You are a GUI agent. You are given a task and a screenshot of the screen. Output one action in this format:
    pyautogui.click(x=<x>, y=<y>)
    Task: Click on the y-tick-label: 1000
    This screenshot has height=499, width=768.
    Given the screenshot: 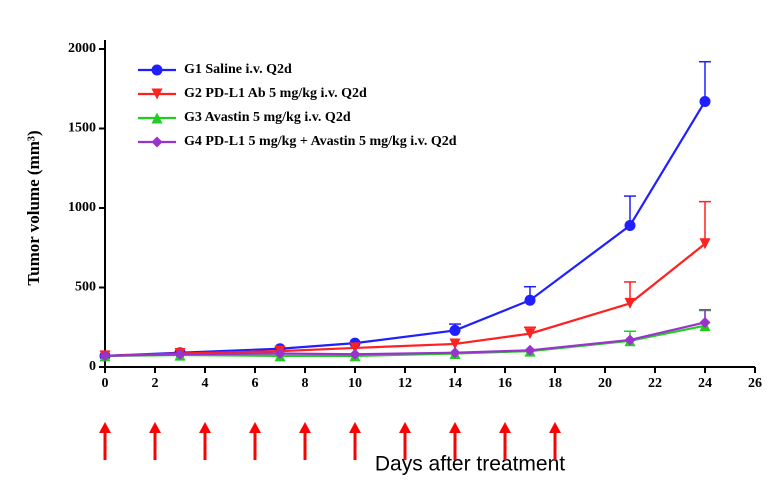 What is the action you would take?
    pyautogui.click(x=82, y=207)
    